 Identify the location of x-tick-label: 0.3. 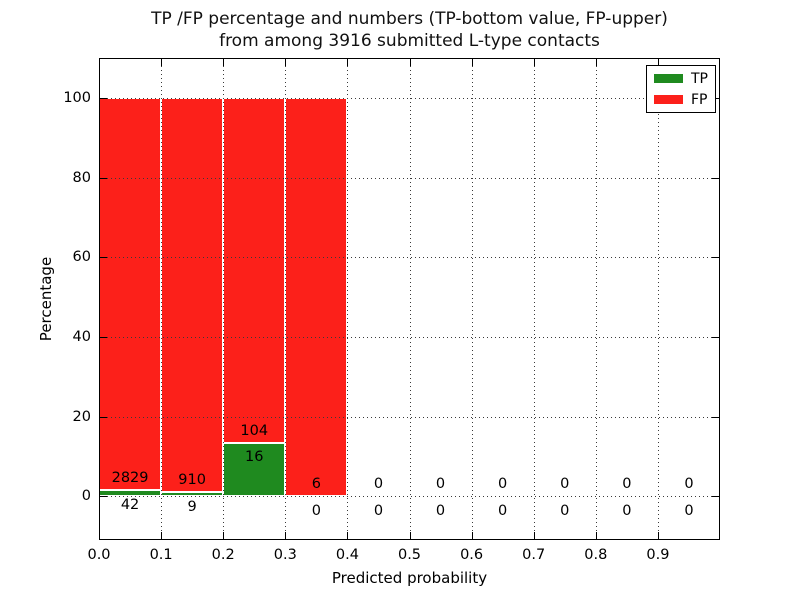
(285, 555).